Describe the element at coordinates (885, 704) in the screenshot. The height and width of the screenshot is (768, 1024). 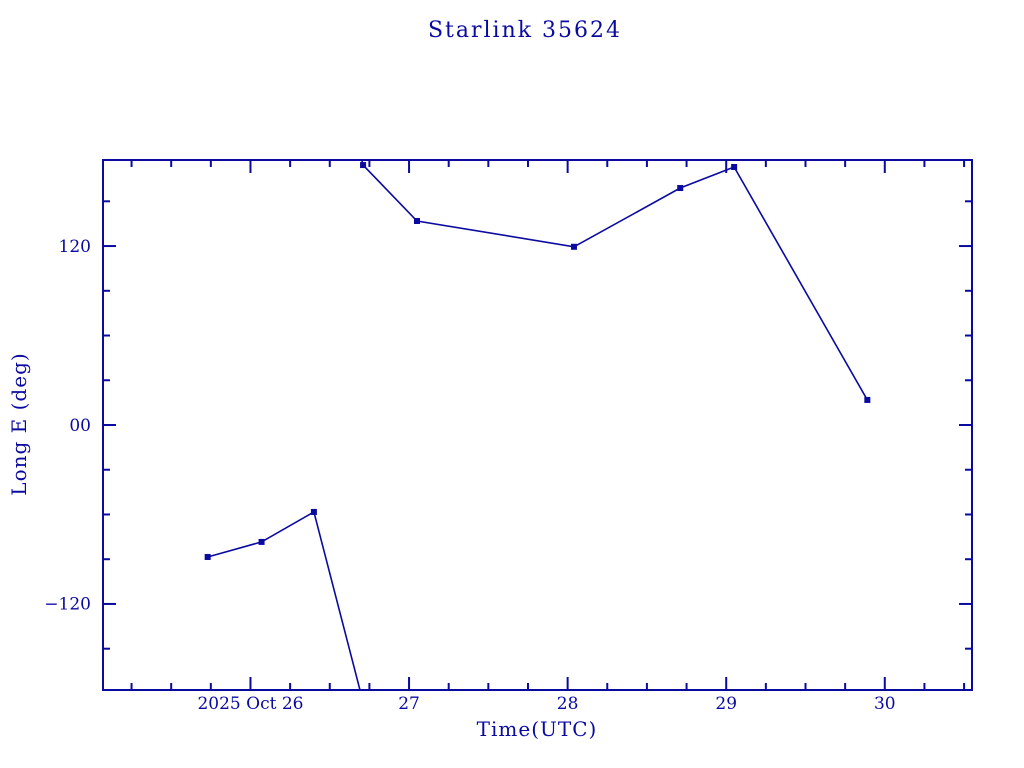
I see `x-tick-label: 30` at that location.